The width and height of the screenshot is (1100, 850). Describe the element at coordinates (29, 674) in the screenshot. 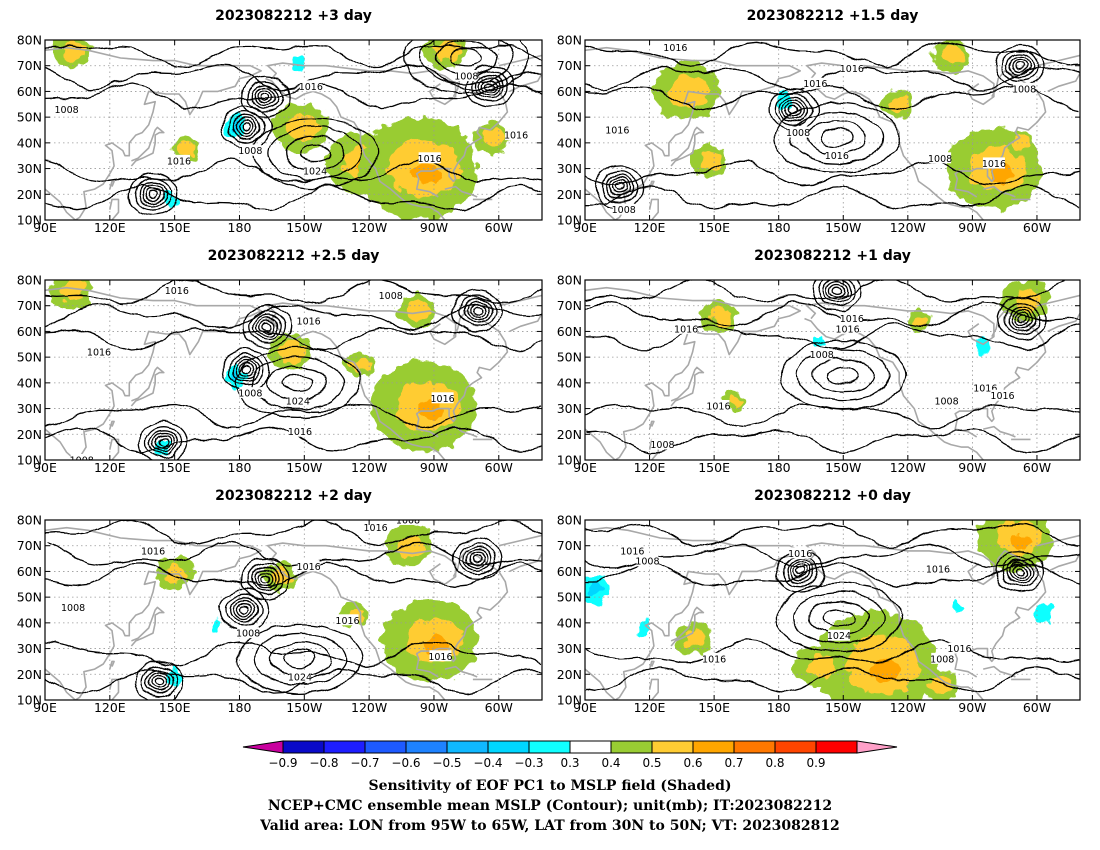

I see `lat-tick-label: 20N` at that location.